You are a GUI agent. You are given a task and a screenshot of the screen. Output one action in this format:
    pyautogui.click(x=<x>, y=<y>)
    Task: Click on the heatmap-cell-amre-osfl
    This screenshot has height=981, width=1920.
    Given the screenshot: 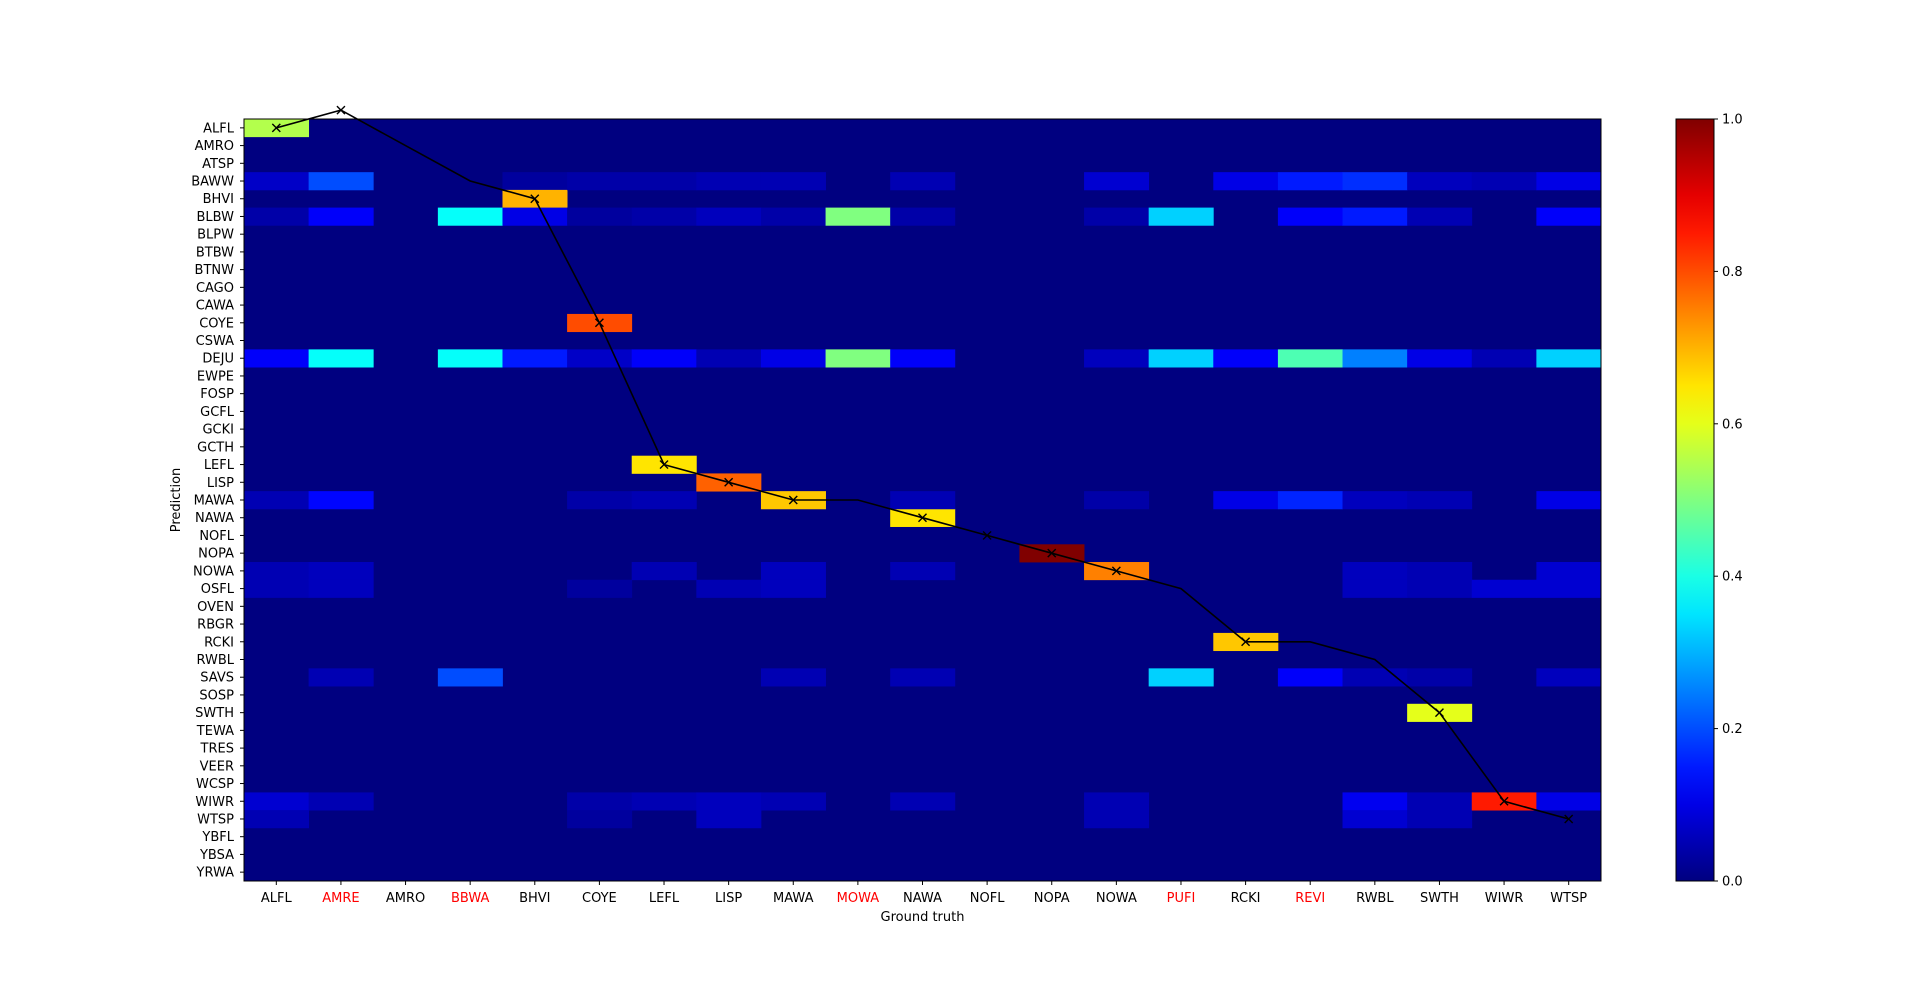 What is the action you would take?
    pyautogui.click(x=341, y=588)
    